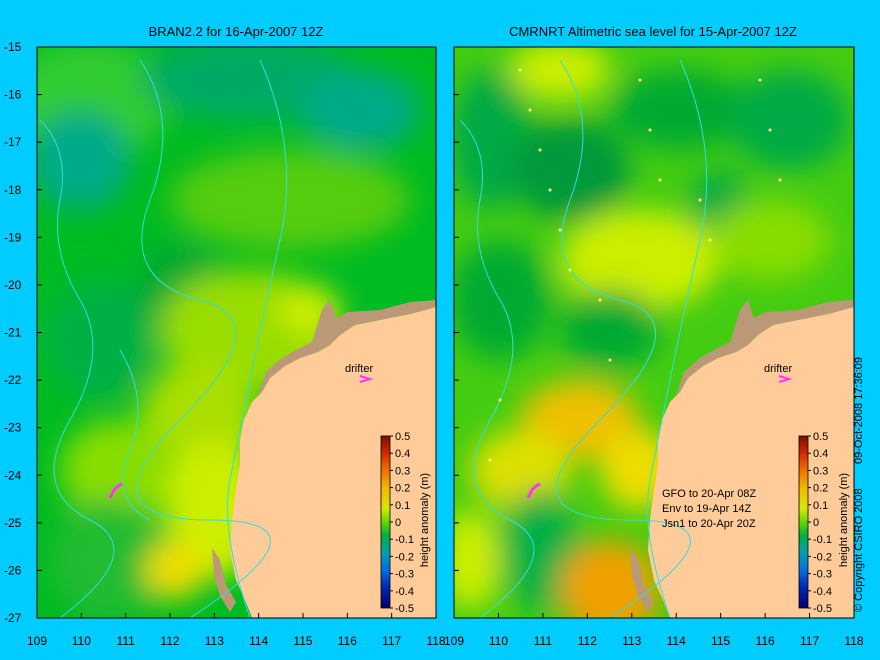  Describe the element at coordinates (425, 520) in the screenshot. I see `colorbar-left-label: height anomaly (m)` at that location.